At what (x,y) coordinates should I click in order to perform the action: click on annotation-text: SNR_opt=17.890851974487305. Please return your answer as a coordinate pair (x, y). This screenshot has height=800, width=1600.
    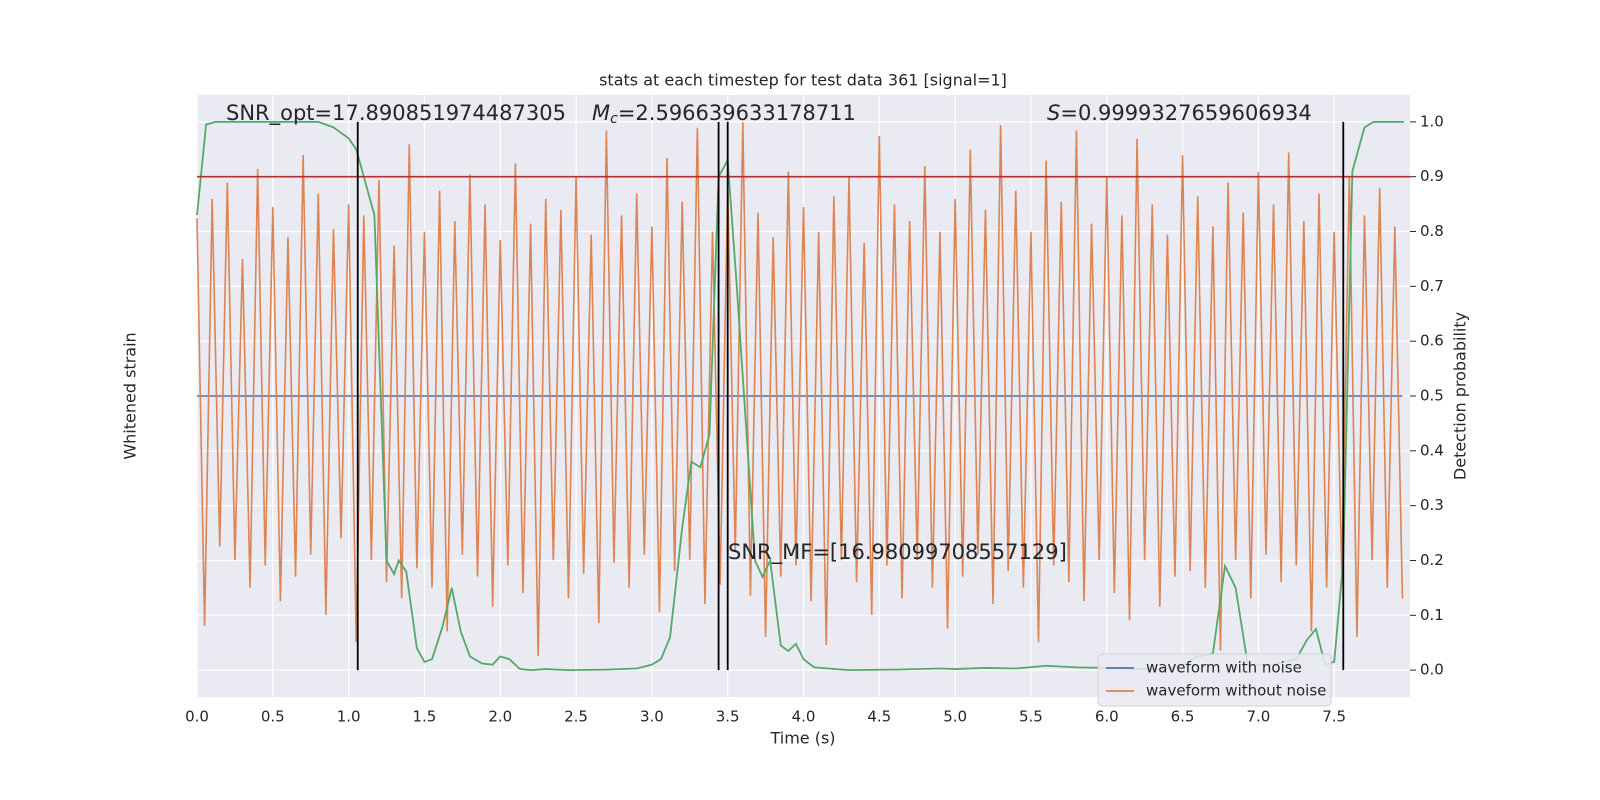
    Looking at the image, I should click on (396, 113).